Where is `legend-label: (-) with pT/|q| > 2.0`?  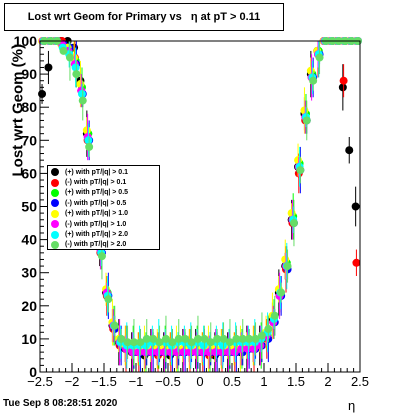 legend-label: (-) with pT/|q| > 2.0 is located at coordinates (96, 245).